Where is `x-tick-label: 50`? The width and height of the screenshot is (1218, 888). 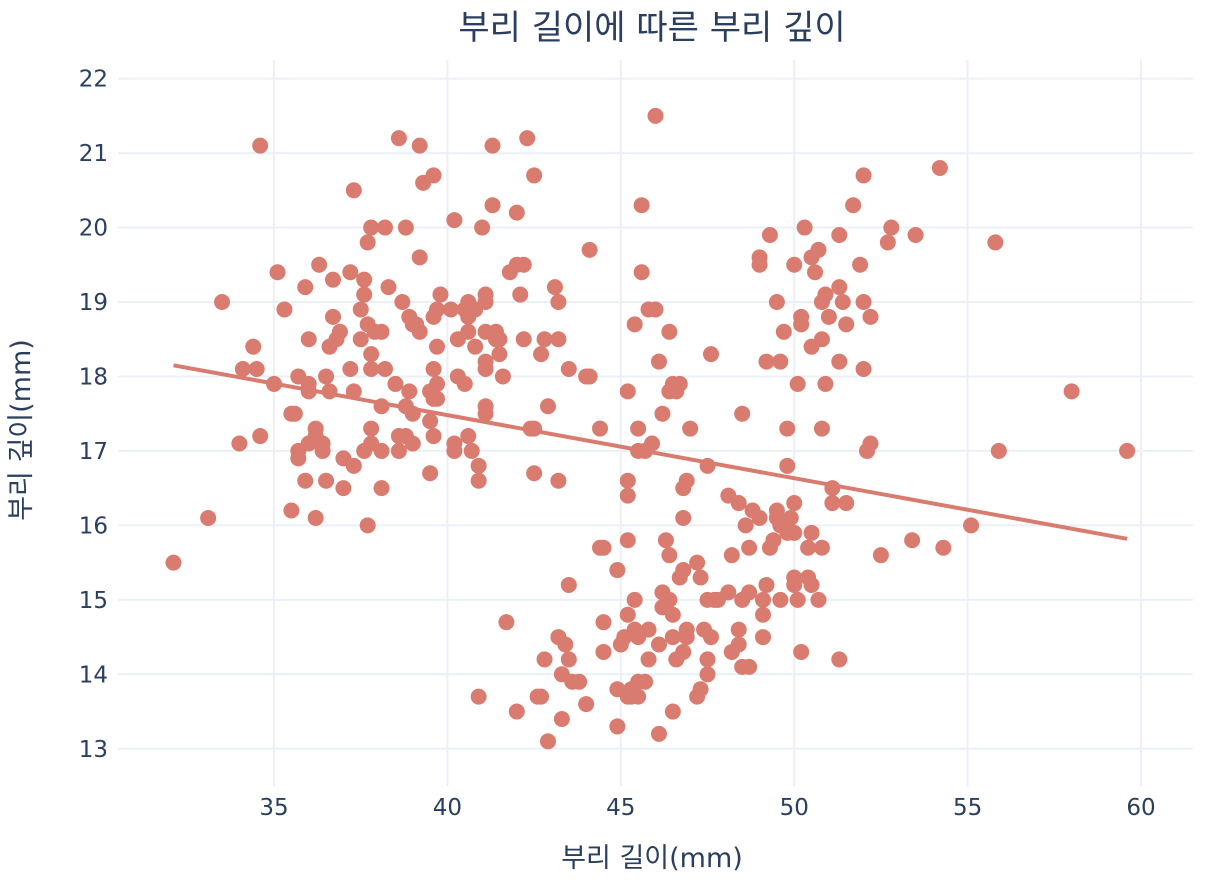
x-tick-label: 50 is located at coordinates (794, 808).